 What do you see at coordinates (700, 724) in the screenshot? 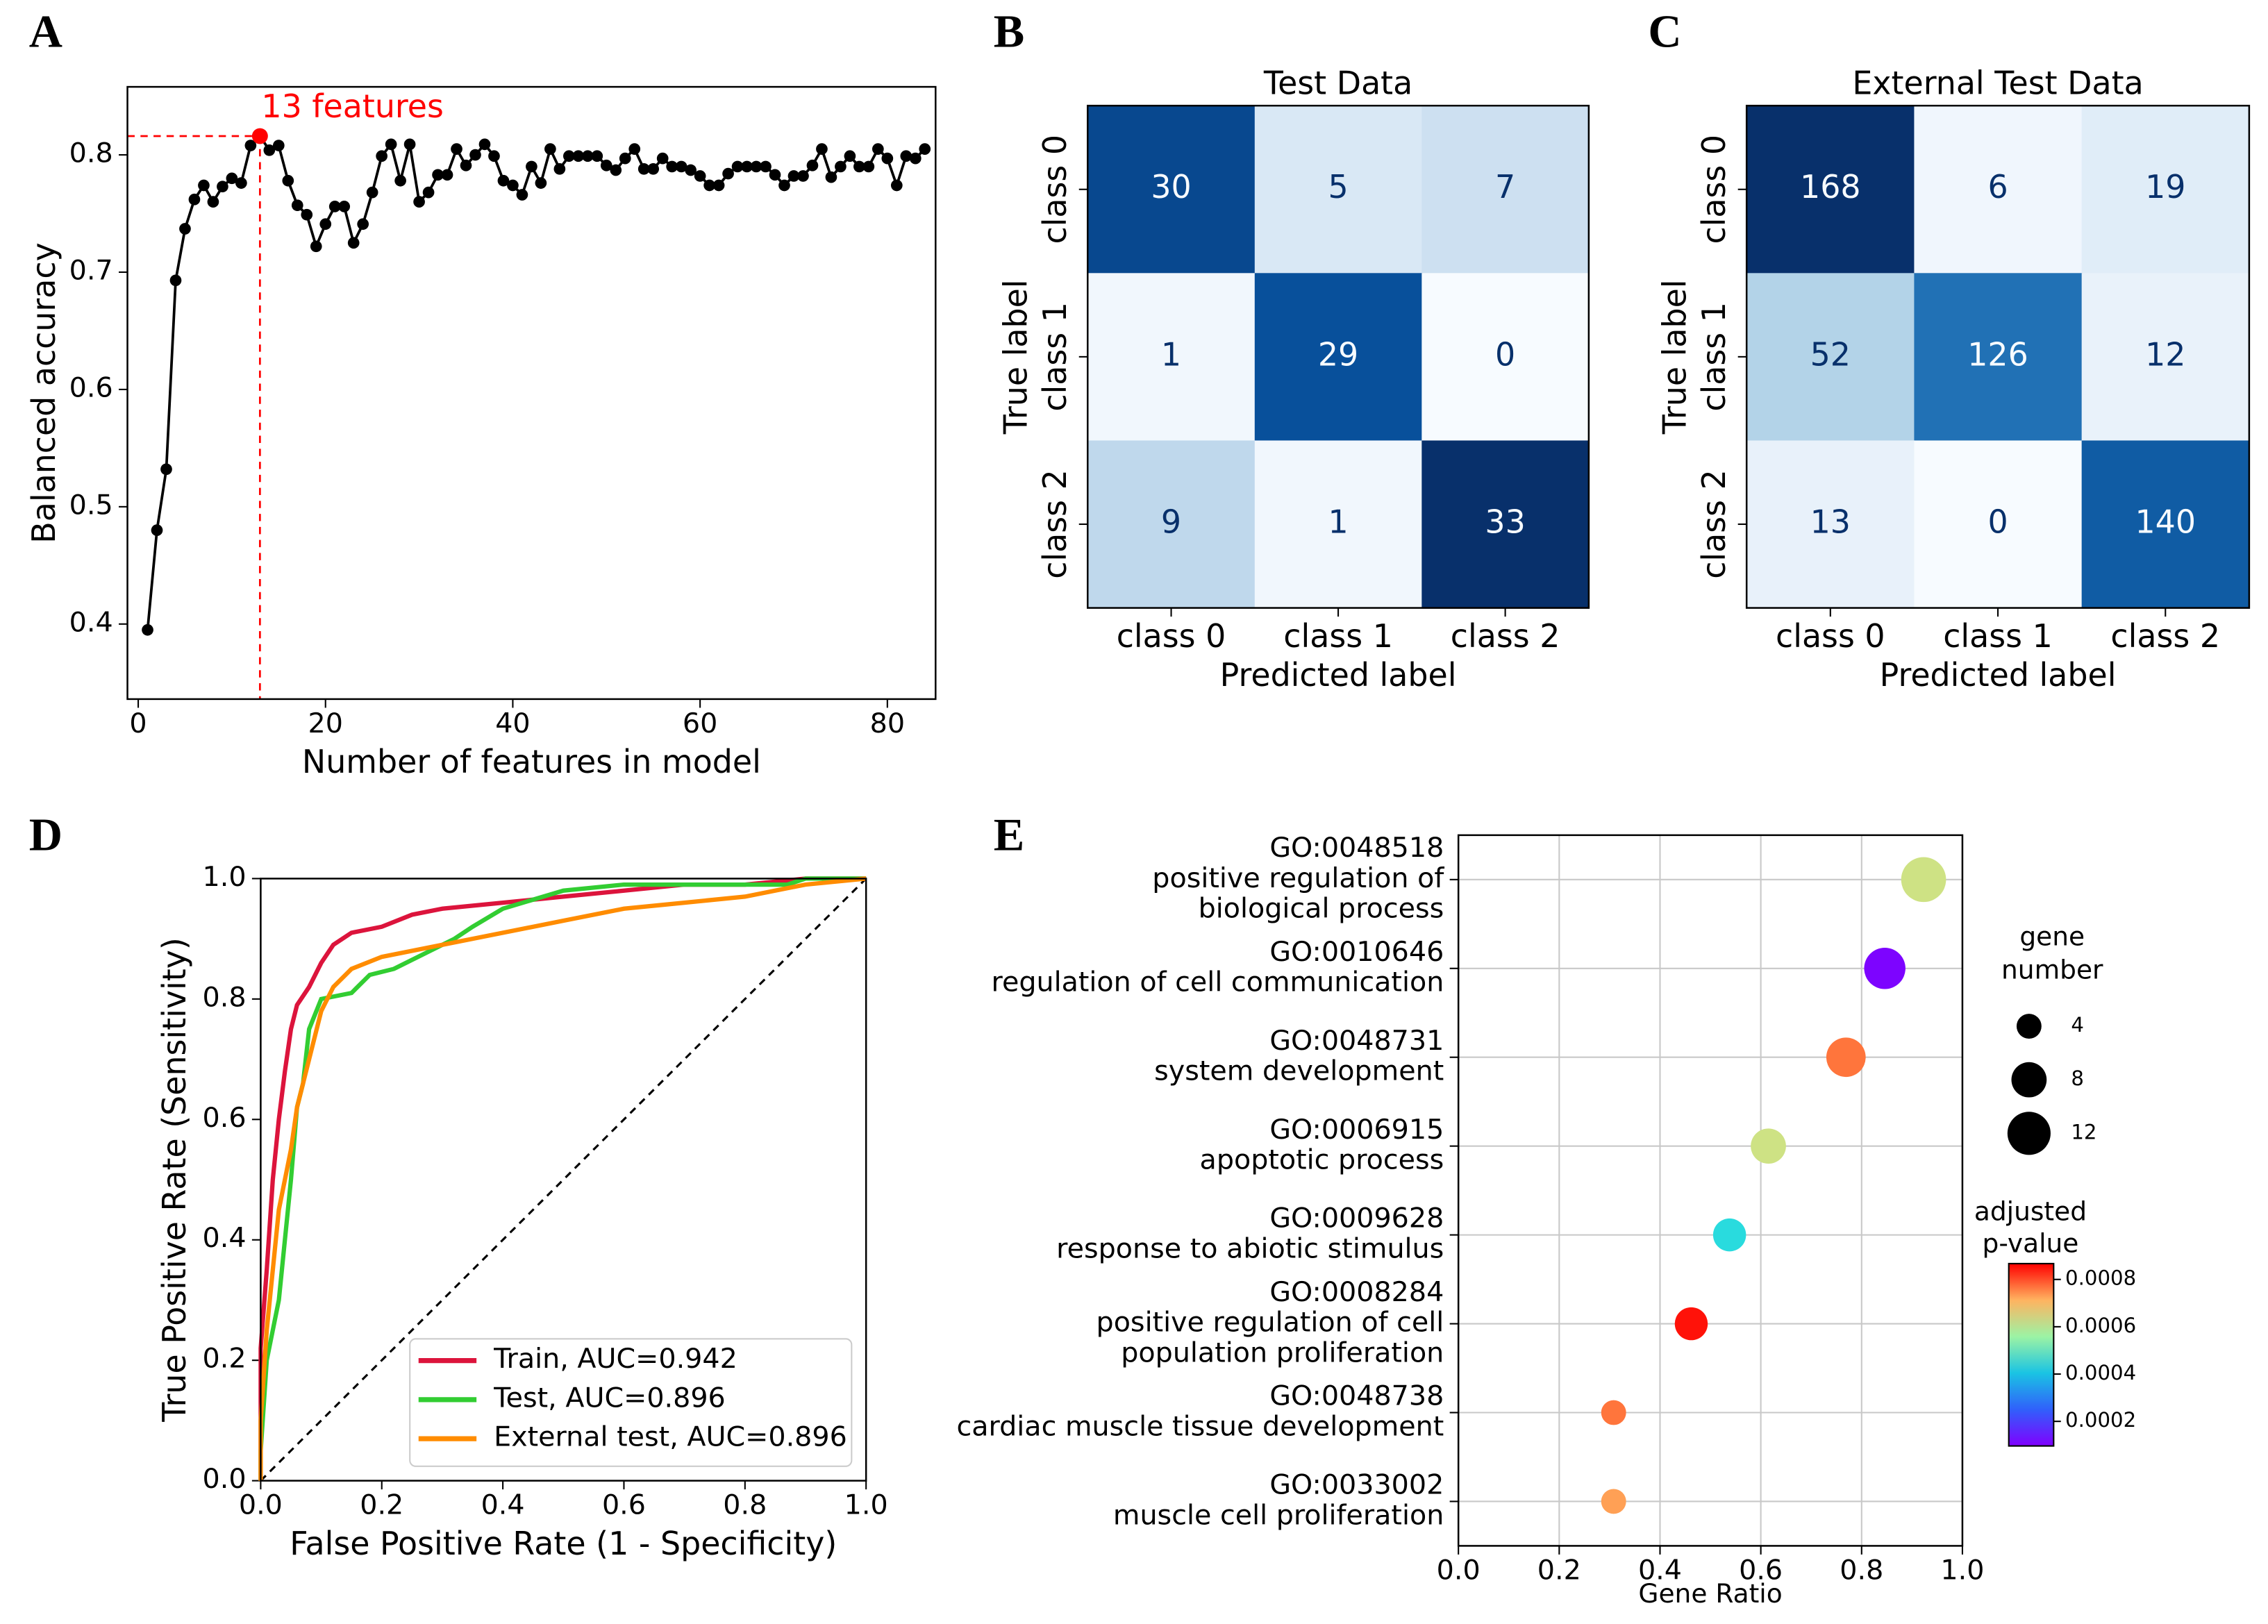
I see `x-tick-label: 60` at bounding box center [700, 724].